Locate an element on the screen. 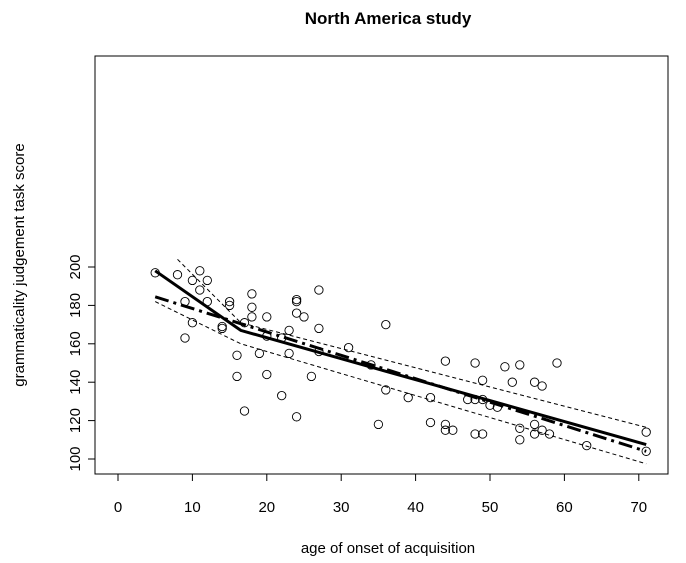 The width and height of the screenshot is (686, 563). x-tick-label: 50 is located at coordinates (490, 507).